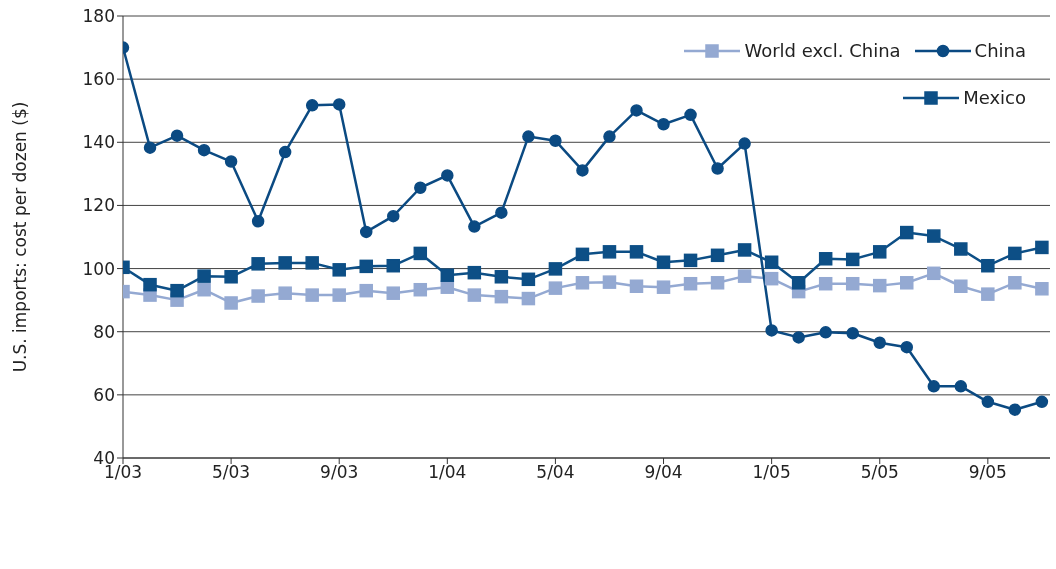  Describe the element at coordinates (231, 472) in the screenshot. I see `x-tick-label: 5/03` at that location.